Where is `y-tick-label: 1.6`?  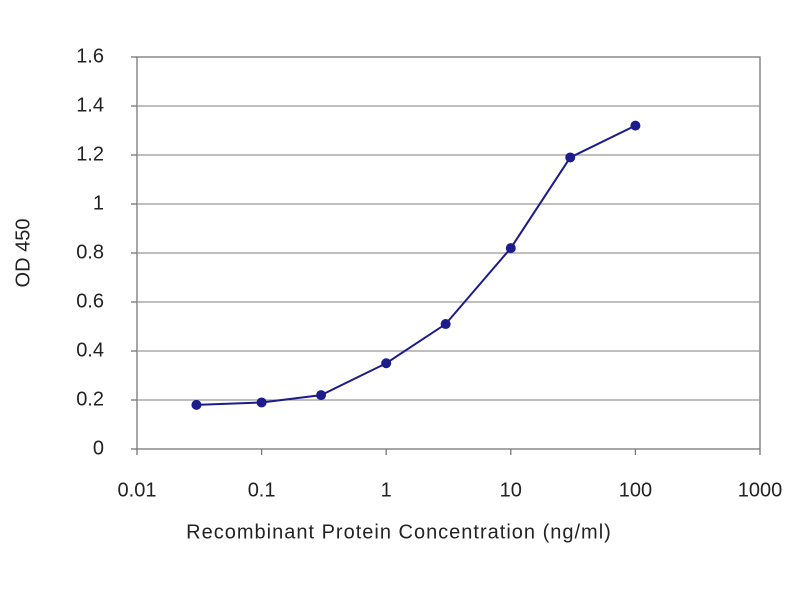 y-tick-label: 1.6 is located at coordinates (90, 56).